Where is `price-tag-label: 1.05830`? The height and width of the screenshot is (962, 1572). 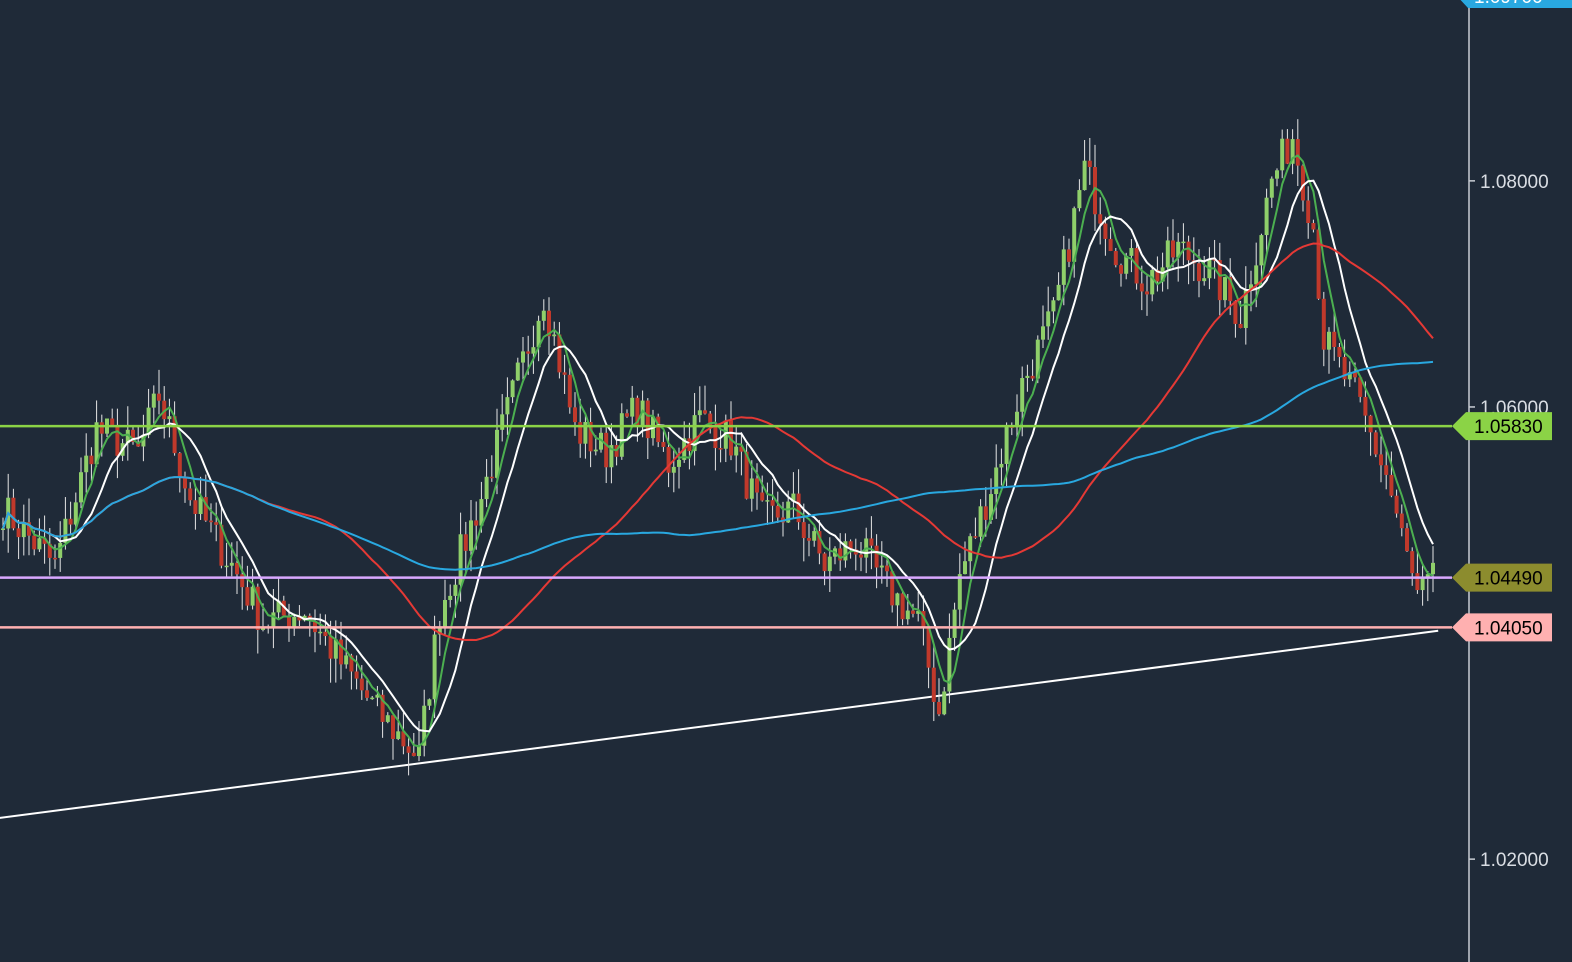 price-tag-label: 1.05830 is located at coordinates (1508, 427).